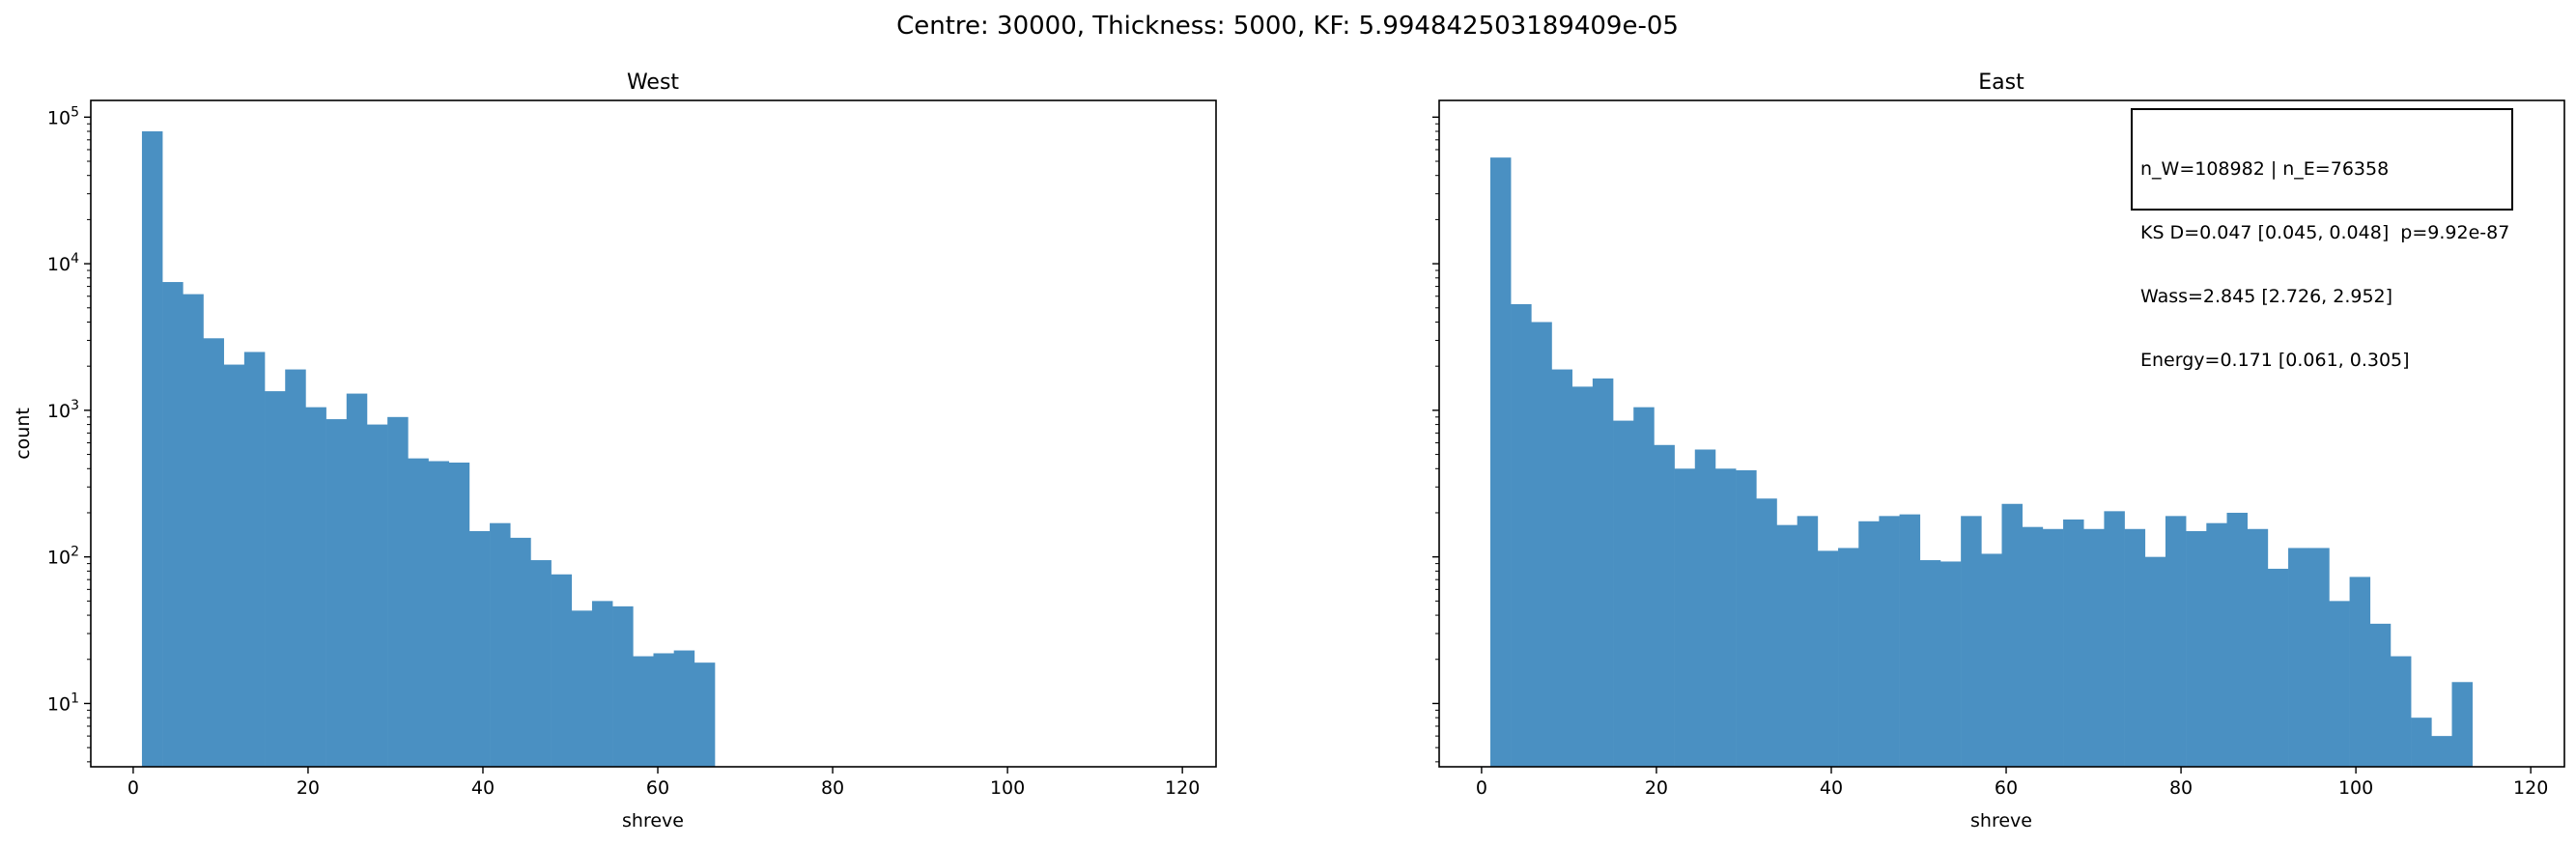 The width and height of the screenshot is (2576, 845). I want to click on west-xtick-label: 60, so click(657, 788).